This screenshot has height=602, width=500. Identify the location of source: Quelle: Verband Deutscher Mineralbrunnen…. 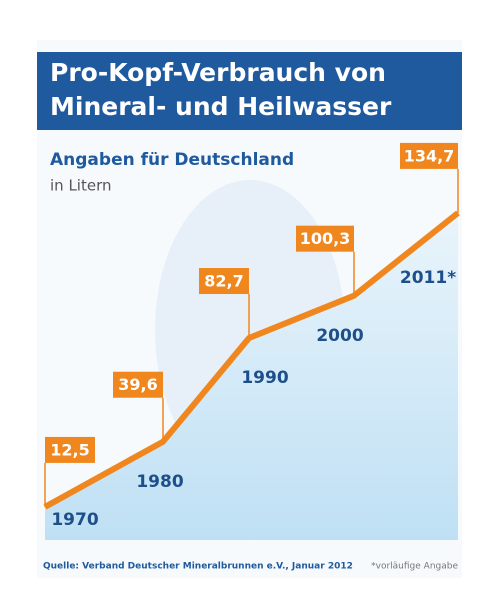
(198, 567).